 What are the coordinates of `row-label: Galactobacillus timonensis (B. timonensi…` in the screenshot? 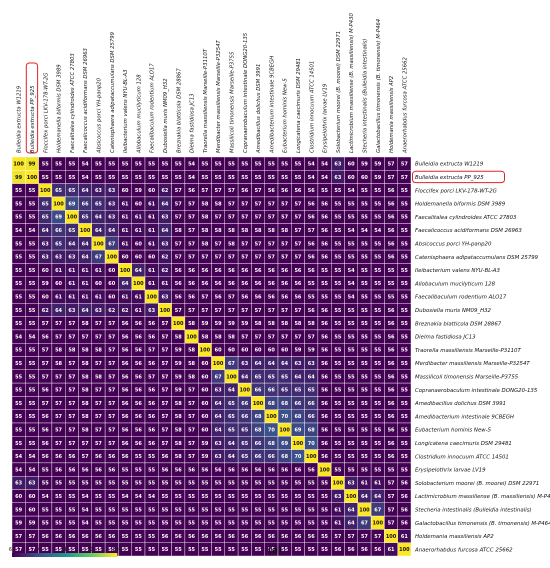 It's located at (482, 524).